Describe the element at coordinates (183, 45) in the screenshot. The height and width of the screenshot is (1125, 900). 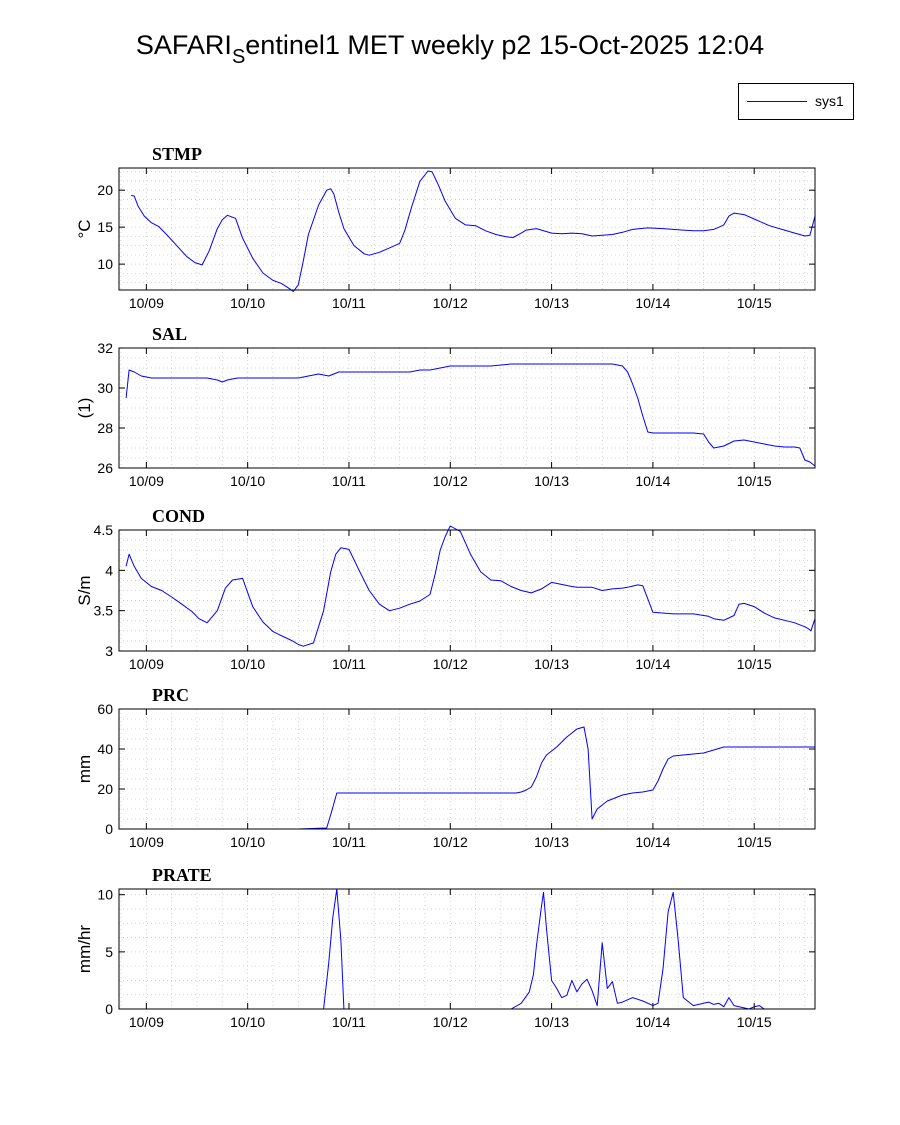
I see `figure-title-prefix: SAFARI` at that location.